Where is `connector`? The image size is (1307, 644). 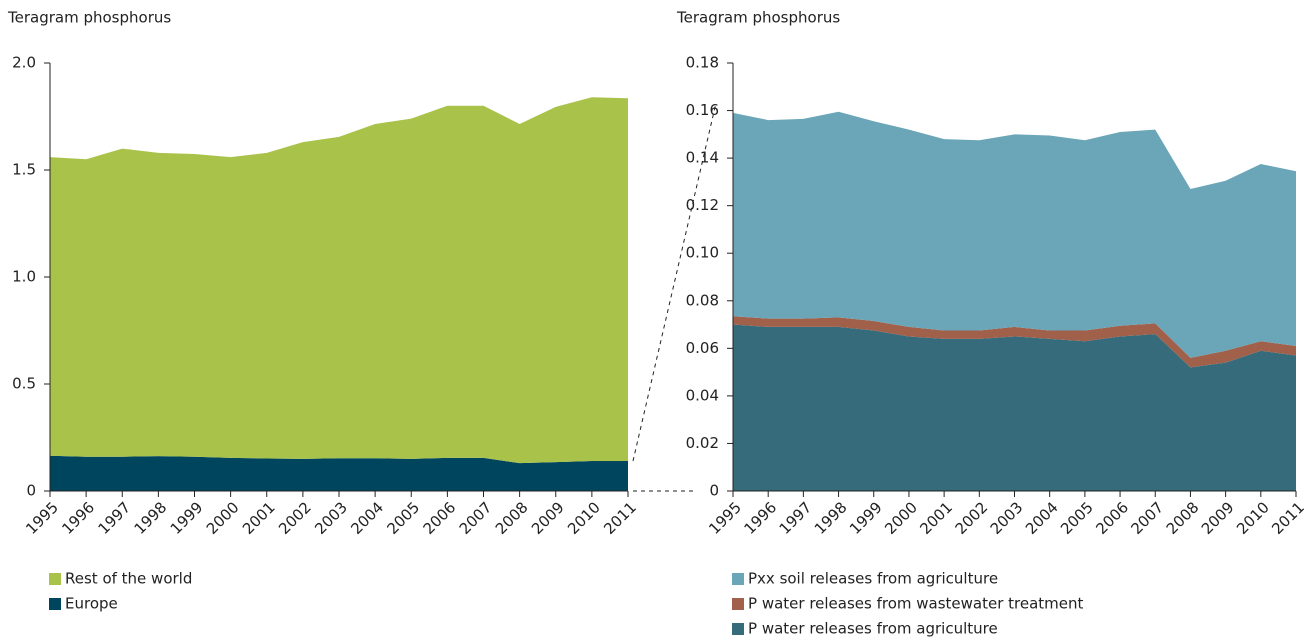
connector is located at coordinates (674, 282).